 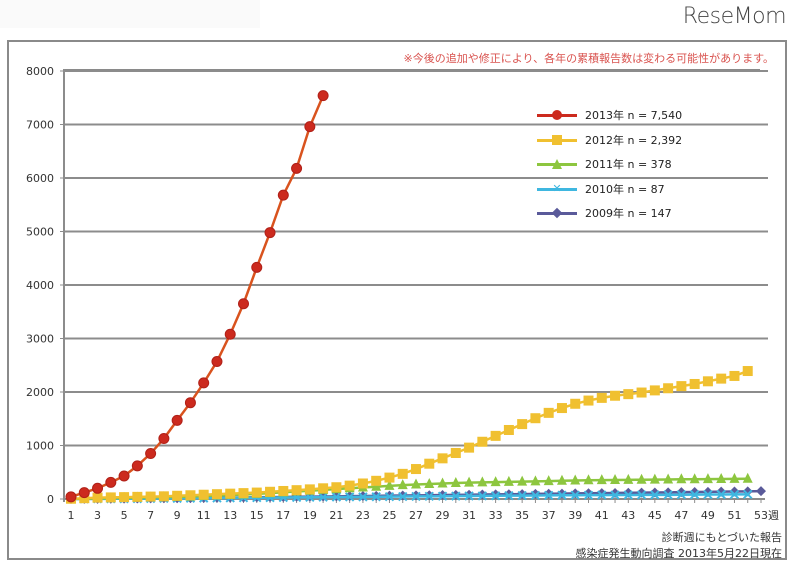 I want to click on x-tick-label: 39, so click(x=575, y=515).